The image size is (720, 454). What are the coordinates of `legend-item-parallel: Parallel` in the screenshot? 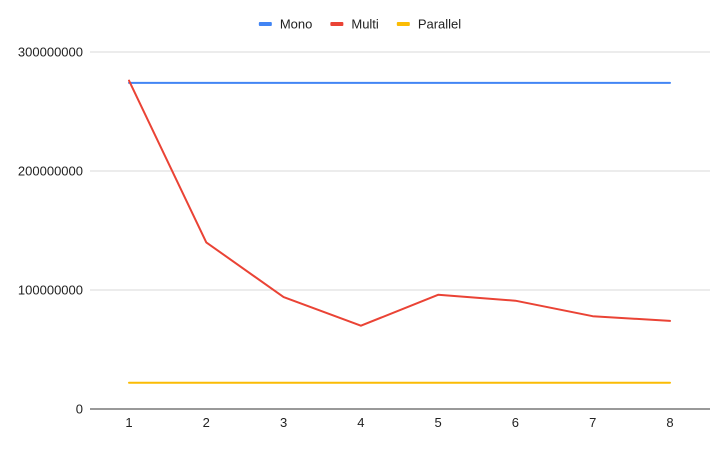 It's located at (428, 24).